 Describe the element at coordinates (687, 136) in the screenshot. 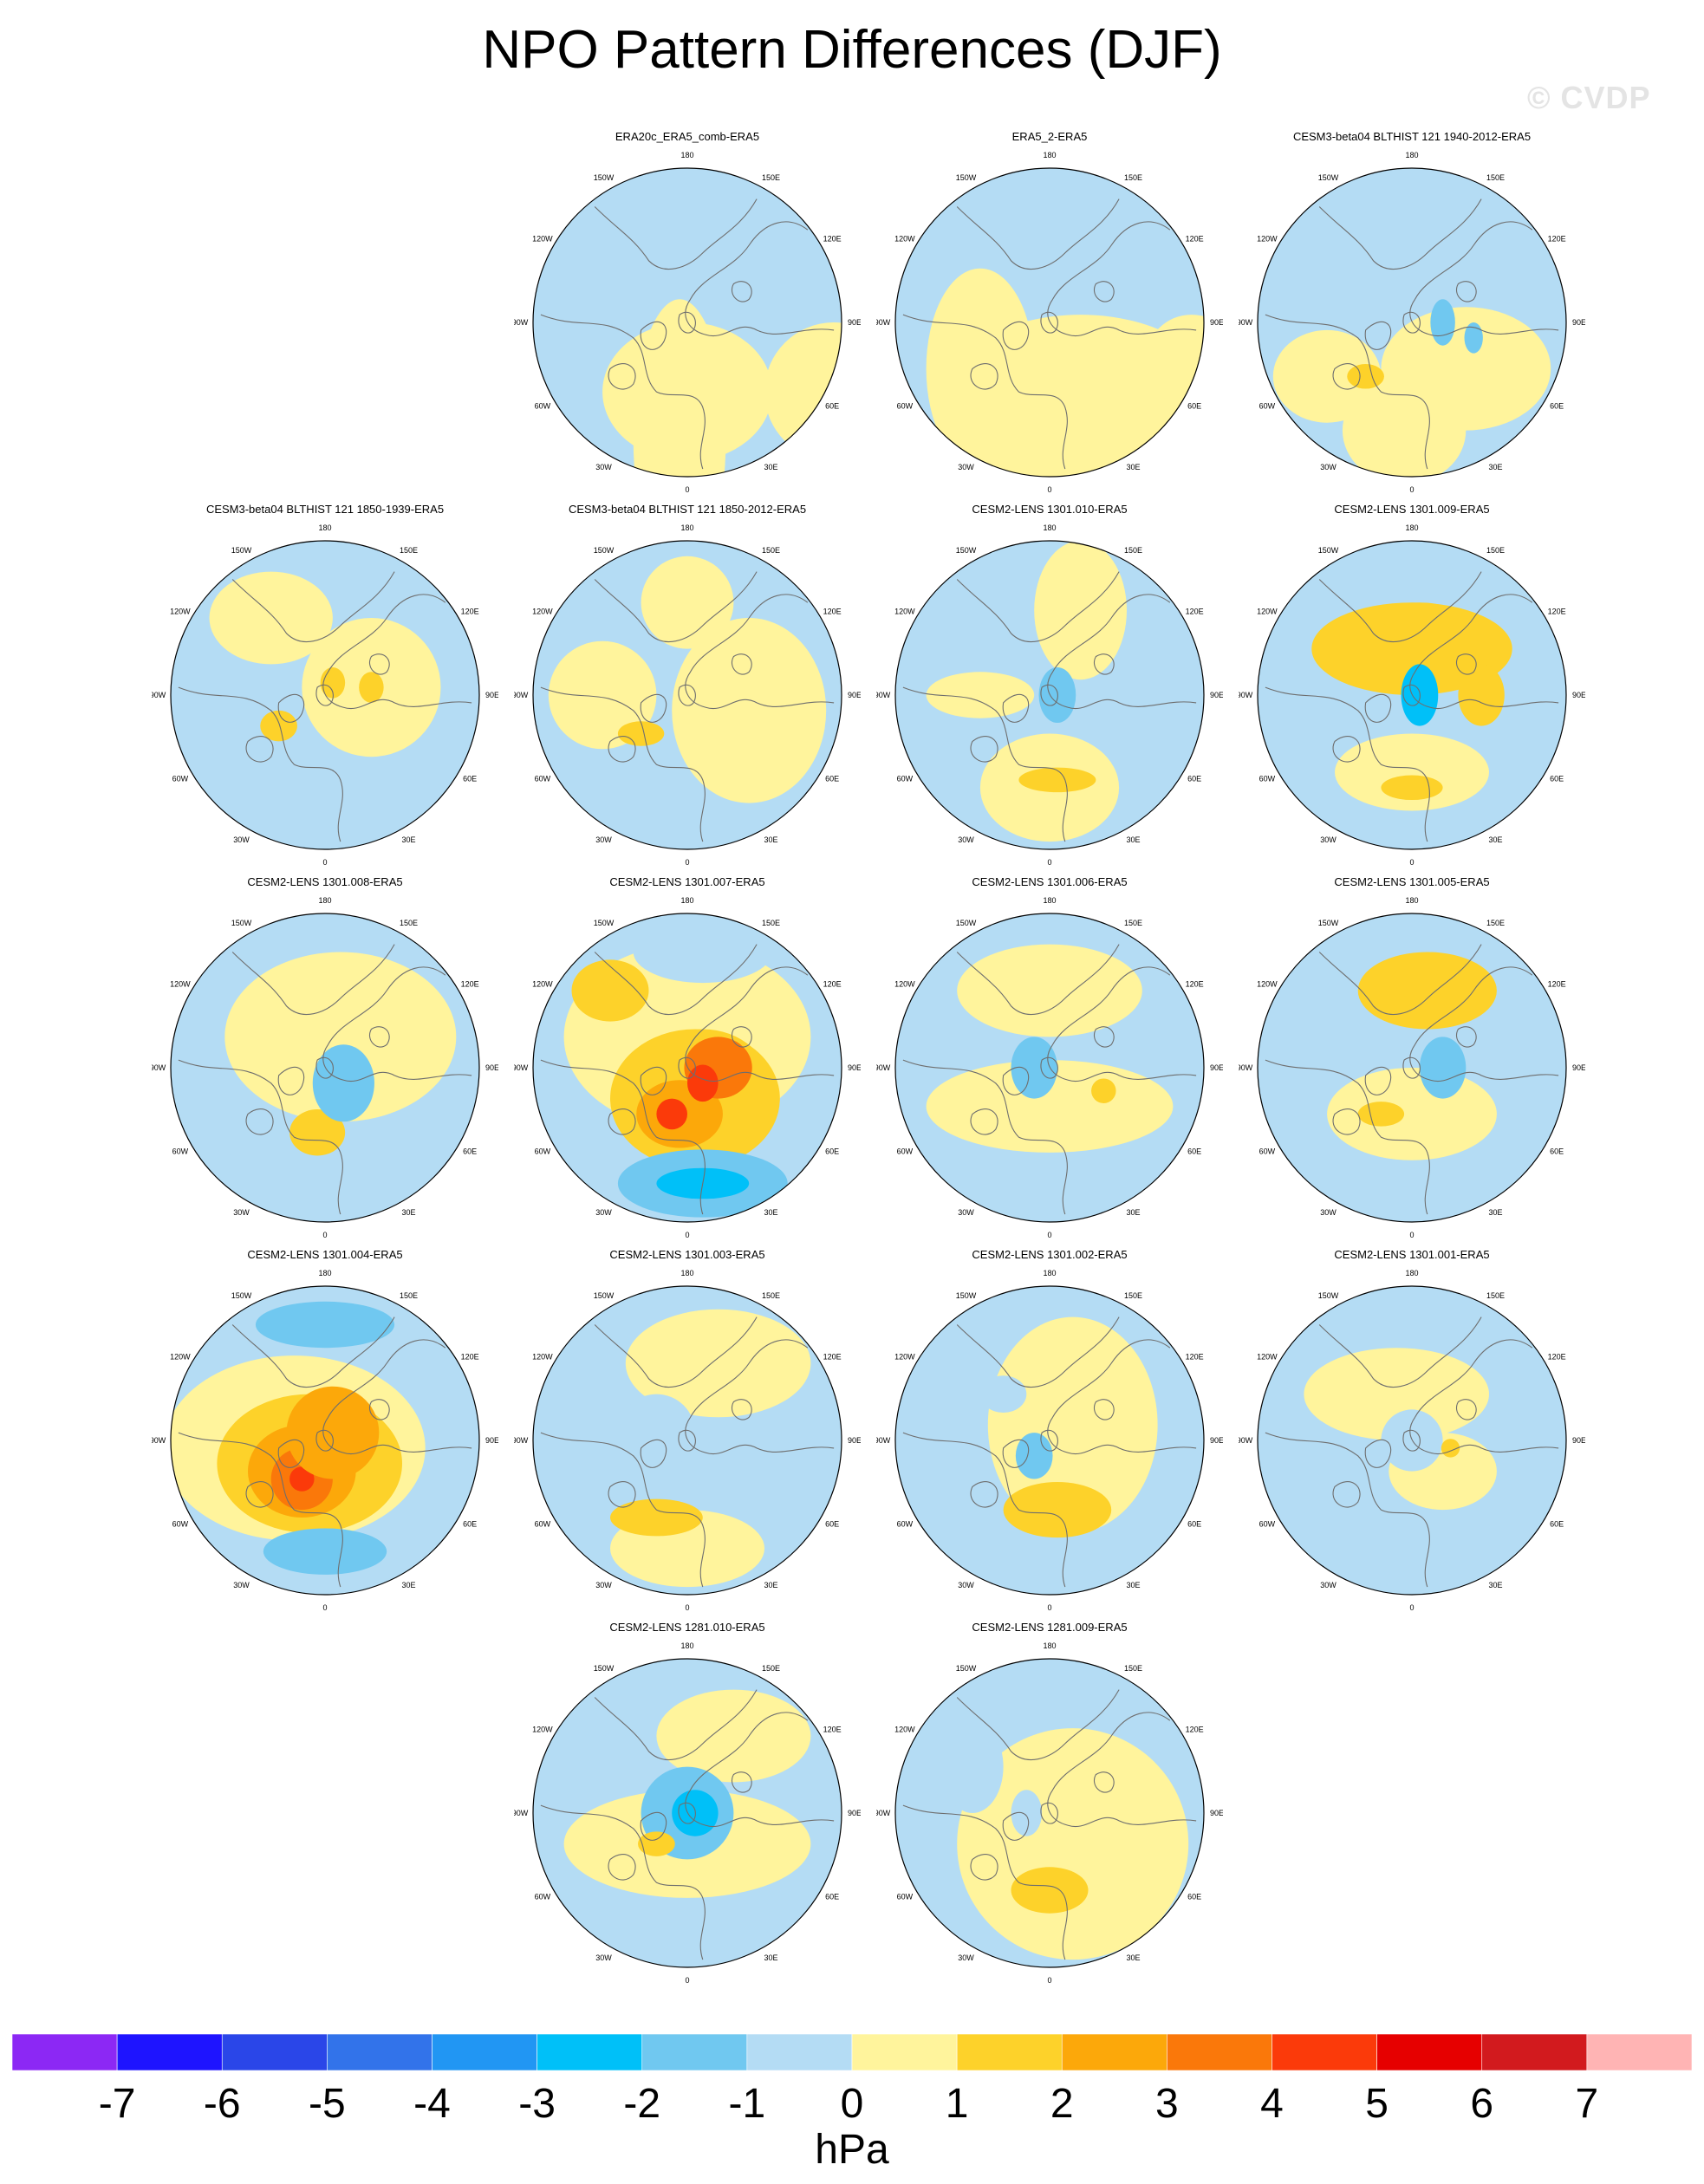

I see `panel-title: ERA20c_ERA5_comb-ERA5` at that location.